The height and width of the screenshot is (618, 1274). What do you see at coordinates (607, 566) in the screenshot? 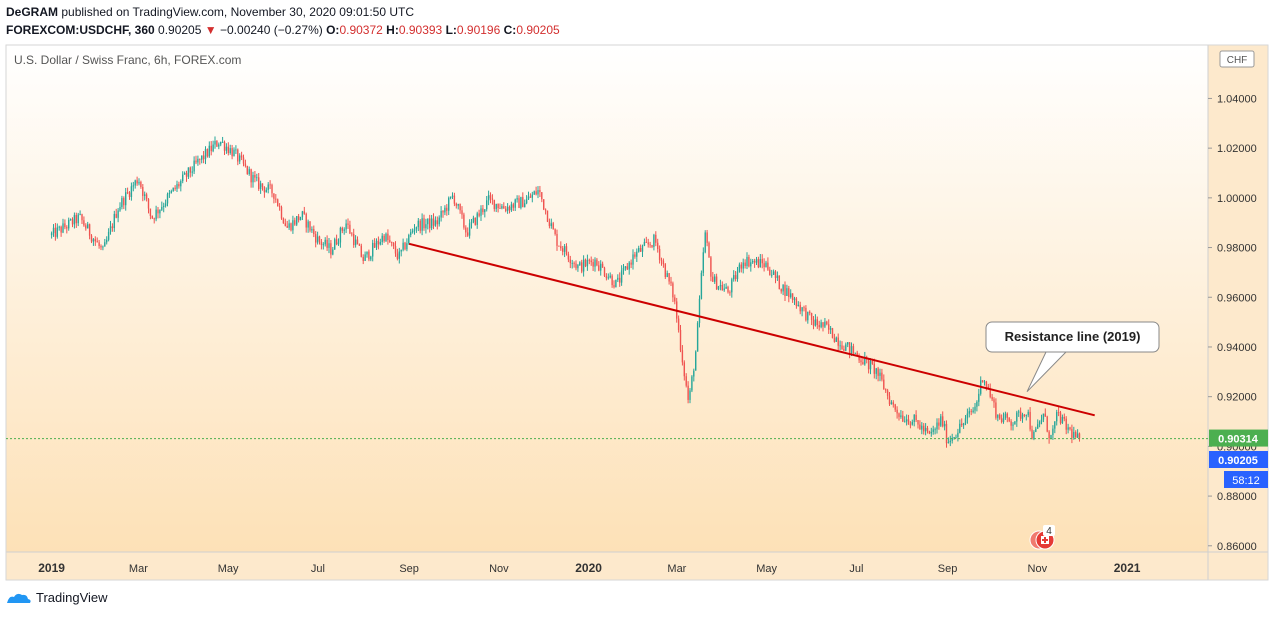
I see `time-axis-area` at bounding box center [607, 566].